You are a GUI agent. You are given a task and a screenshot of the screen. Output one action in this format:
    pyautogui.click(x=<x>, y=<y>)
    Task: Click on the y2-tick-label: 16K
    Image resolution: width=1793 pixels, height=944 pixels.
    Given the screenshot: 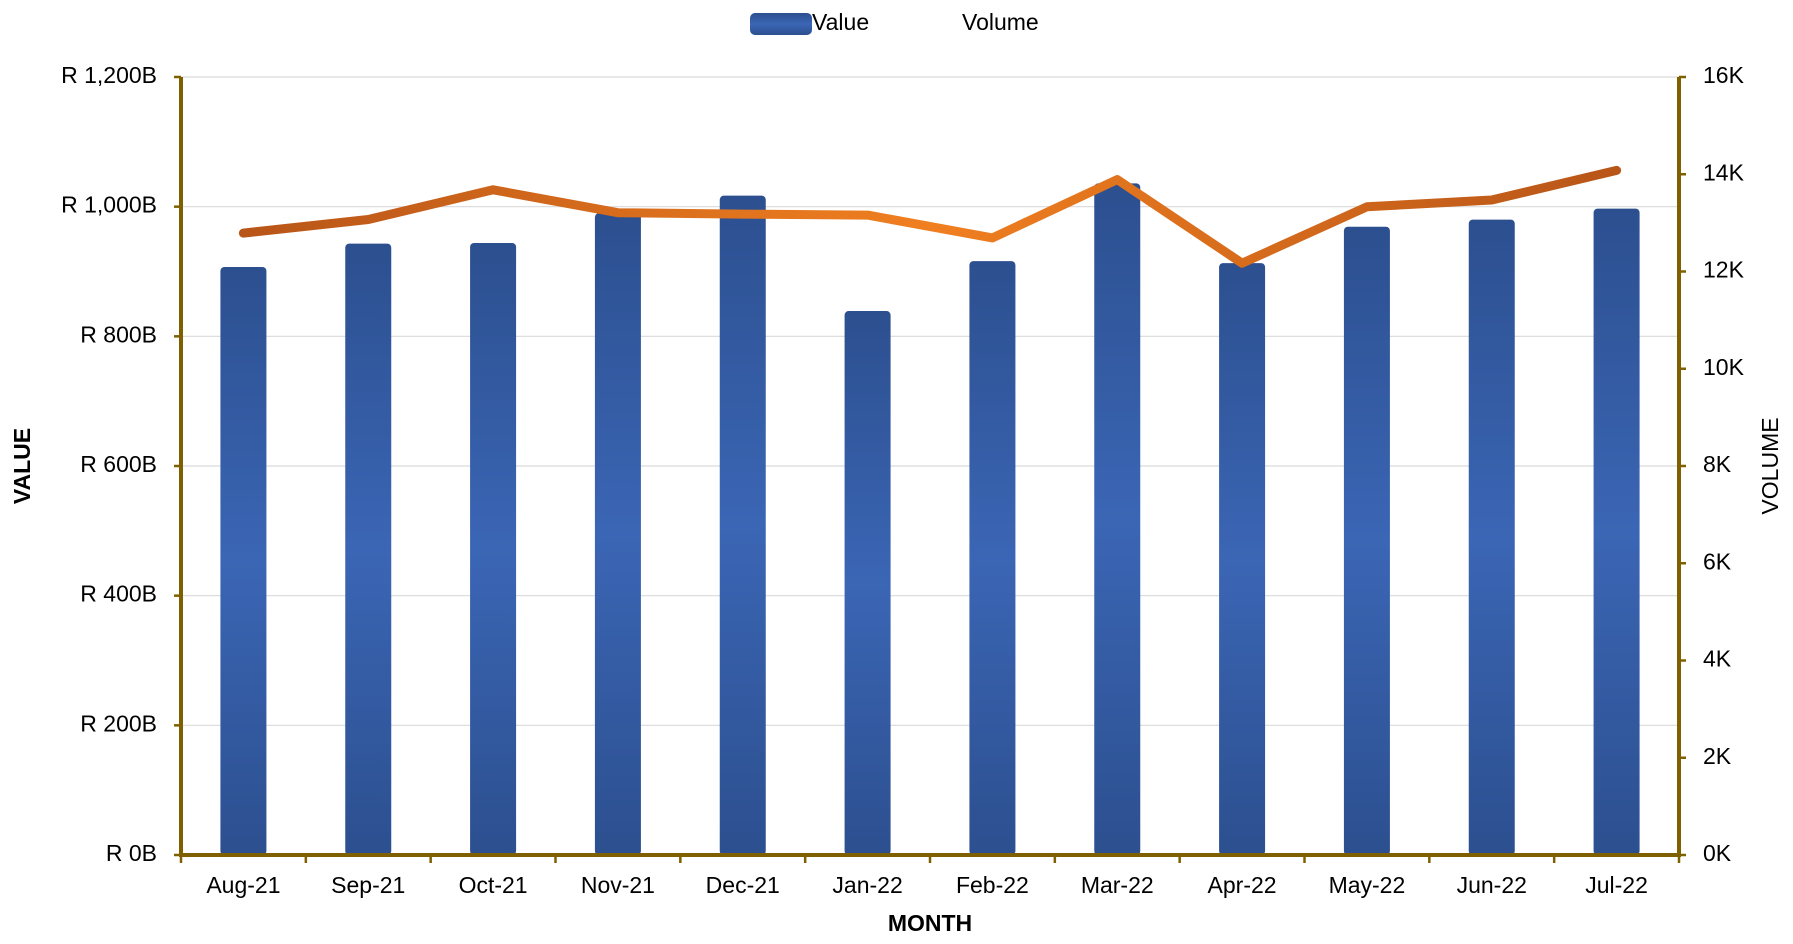 What is the action you would take?
    pyautogui.click(x=1724, y=75)
    